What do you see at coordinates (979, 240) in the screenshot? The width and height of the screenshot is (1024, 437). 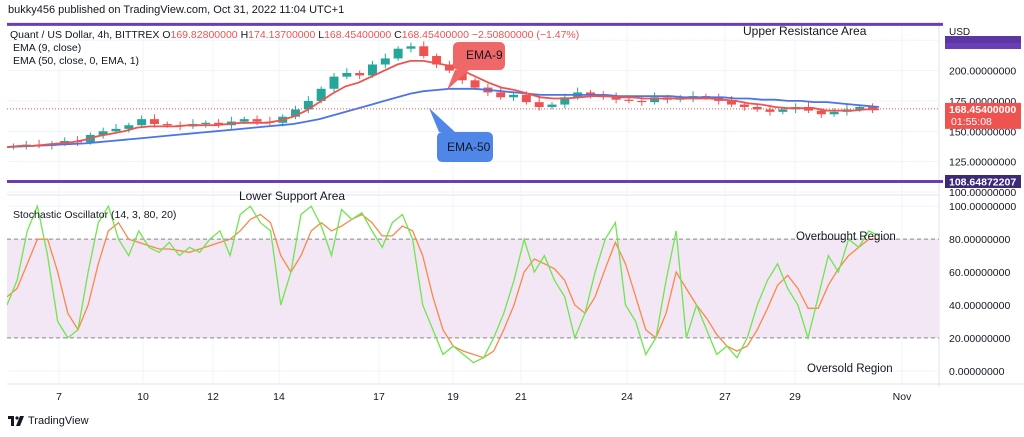 I see `stoch-tick-label: 80.00000000` at bounding box center [979, 240].